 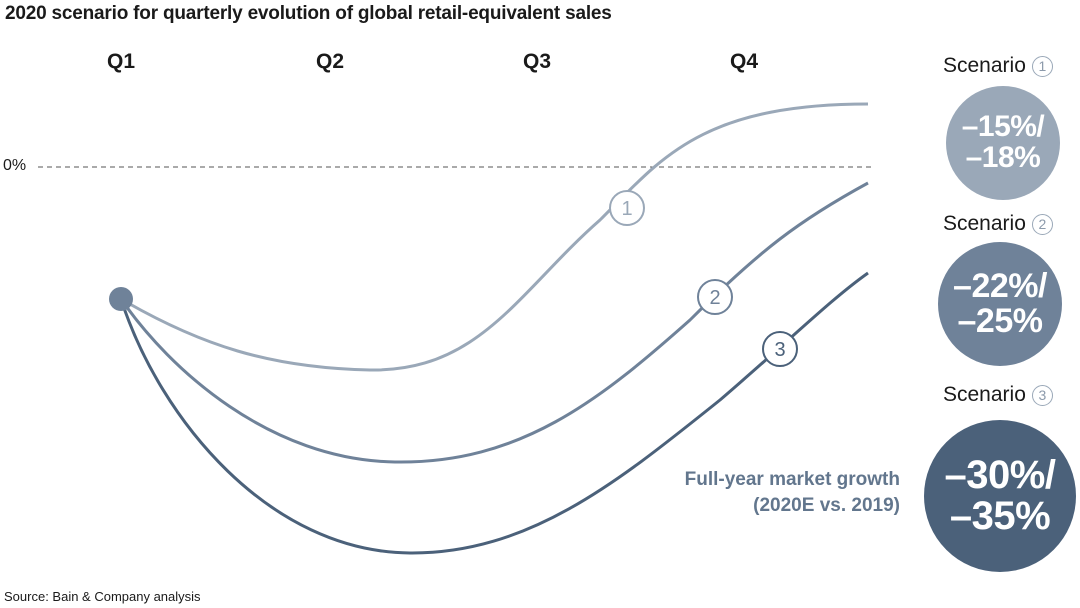 I want to click on scenario-1-value-line1: –15%/, so click(x=1003, y=127).